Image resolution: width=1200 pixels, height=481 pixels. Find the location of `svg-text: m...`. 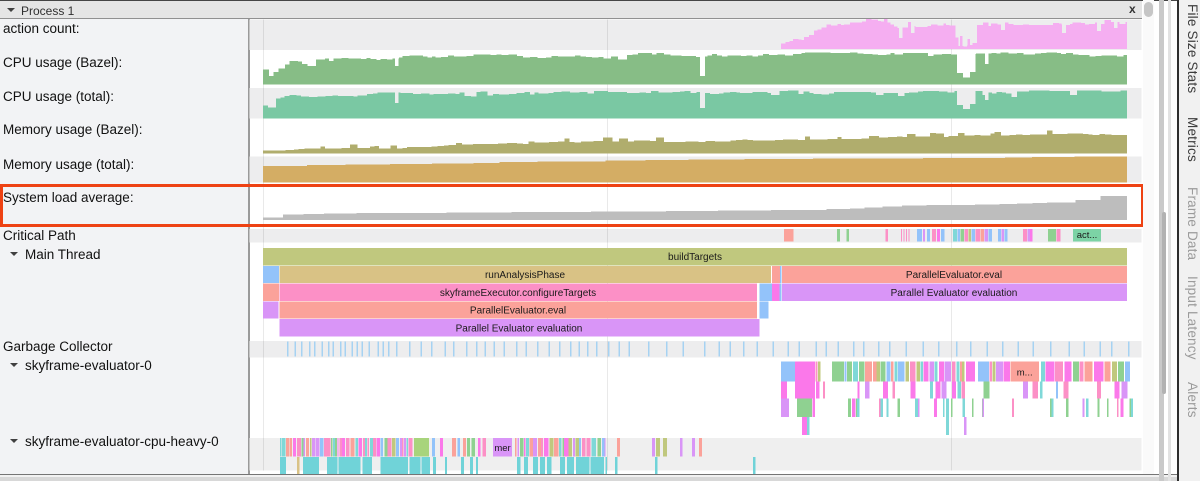

svg-text: m... is located at coordinates (1025, 373).